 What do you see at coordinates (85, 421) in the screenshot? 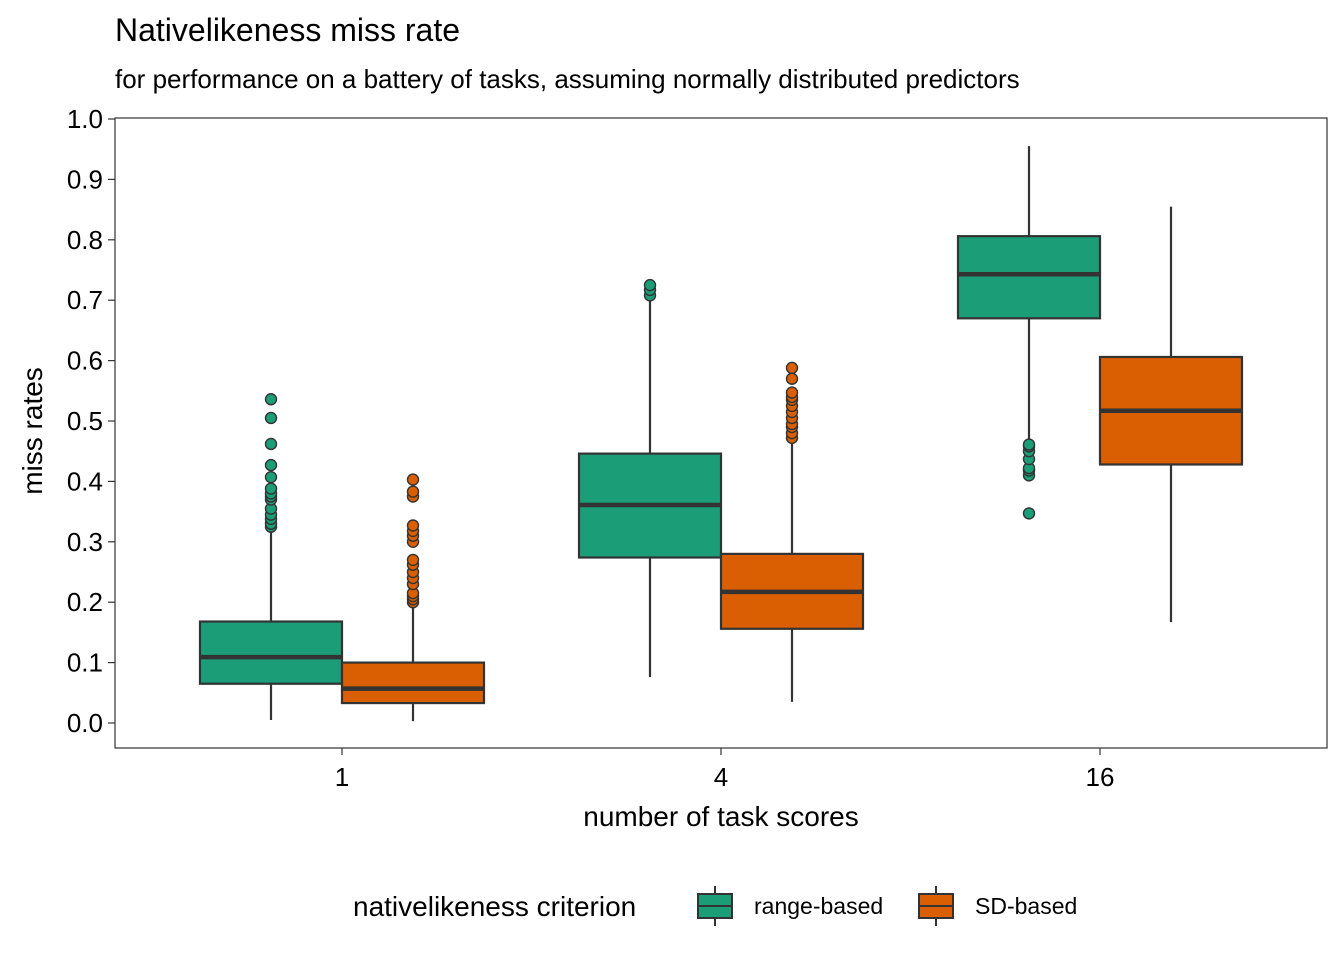
I see `y-tick-label: 0.5` at bounding box center [85, 421].